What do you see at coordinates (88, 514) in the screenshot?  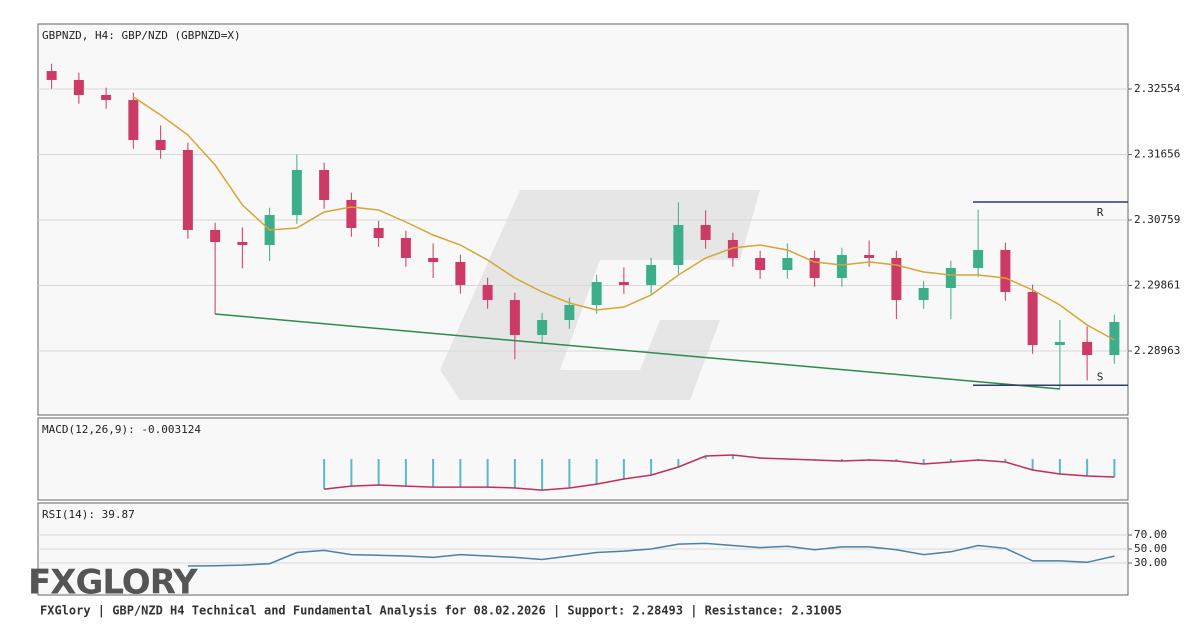 I see `panel-title: RSI(14): 39.87` at bounding box center [88, 514].